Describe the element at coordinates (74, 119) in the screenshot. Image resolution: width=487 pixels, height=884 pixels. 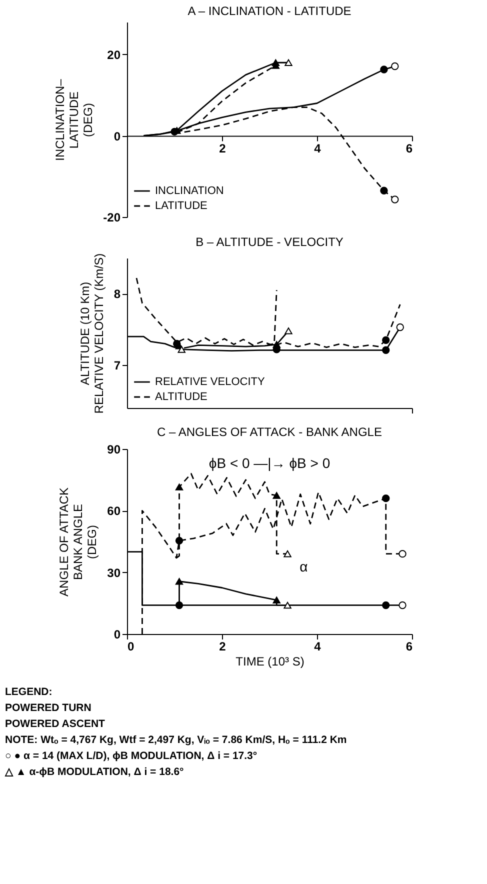
I see `y-axis-title: INCLINATION– LATITUDE (DEG)` at that location.